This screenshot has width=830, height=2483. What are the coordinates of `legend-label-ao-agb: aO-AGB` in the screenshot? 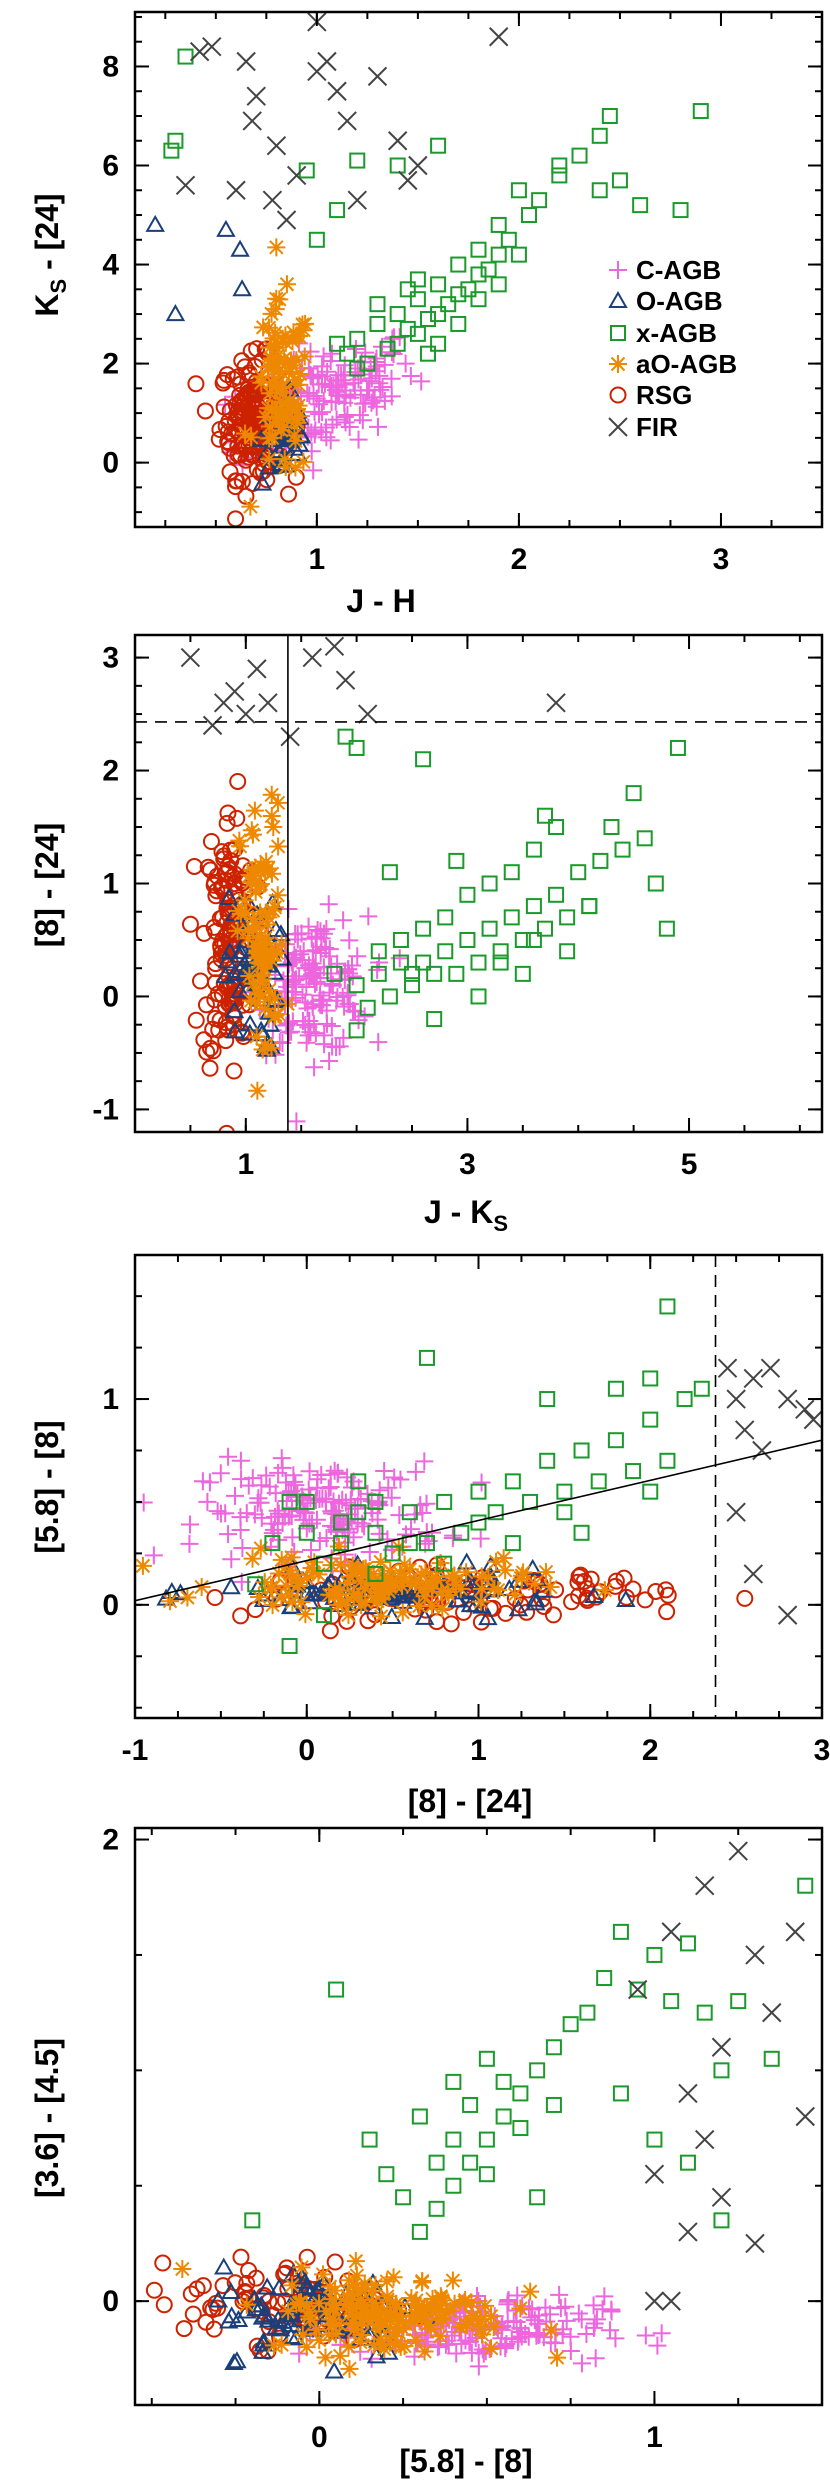 It's located at (686, 364).